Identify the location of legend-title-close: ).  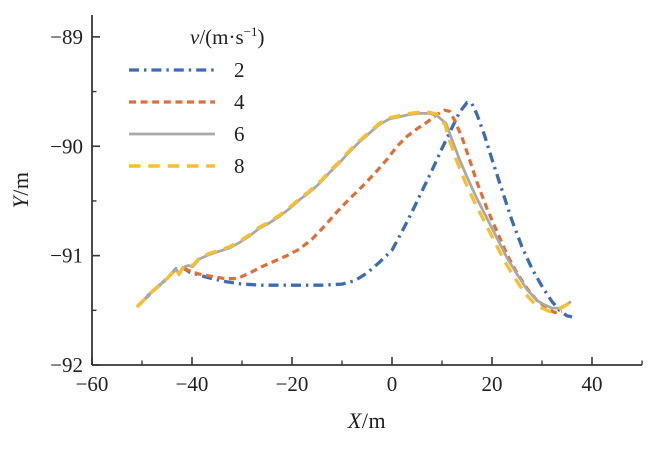
(261, 37).